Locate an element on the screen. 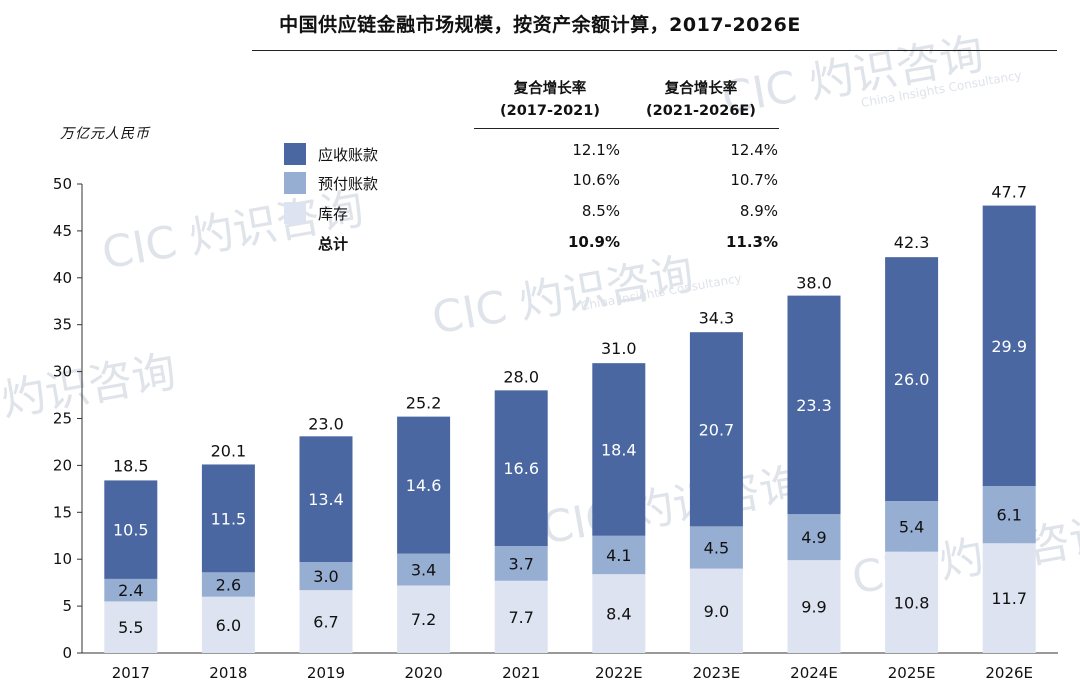 The image size is (1080, 690). data-label: 4.1 is located at coordinates (618, 555).